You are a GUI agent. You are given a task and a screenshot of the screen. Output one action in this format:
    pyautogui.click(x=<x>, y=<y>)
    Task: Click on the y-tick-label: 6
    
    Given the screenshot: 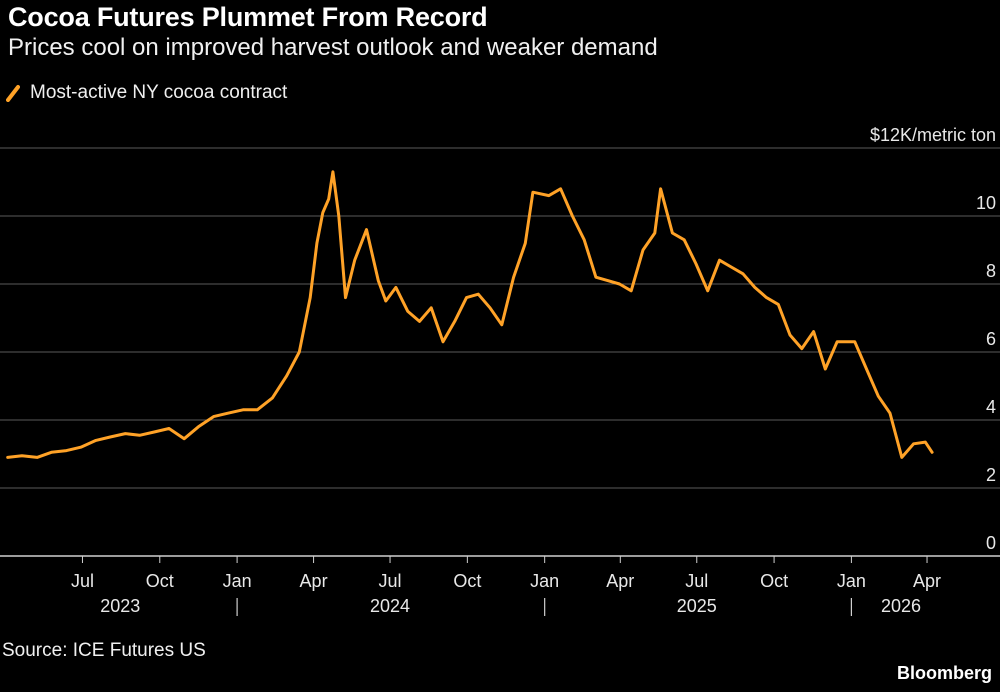 What is the action you would take?
    pyautogui.click(x=991, y=339)
    